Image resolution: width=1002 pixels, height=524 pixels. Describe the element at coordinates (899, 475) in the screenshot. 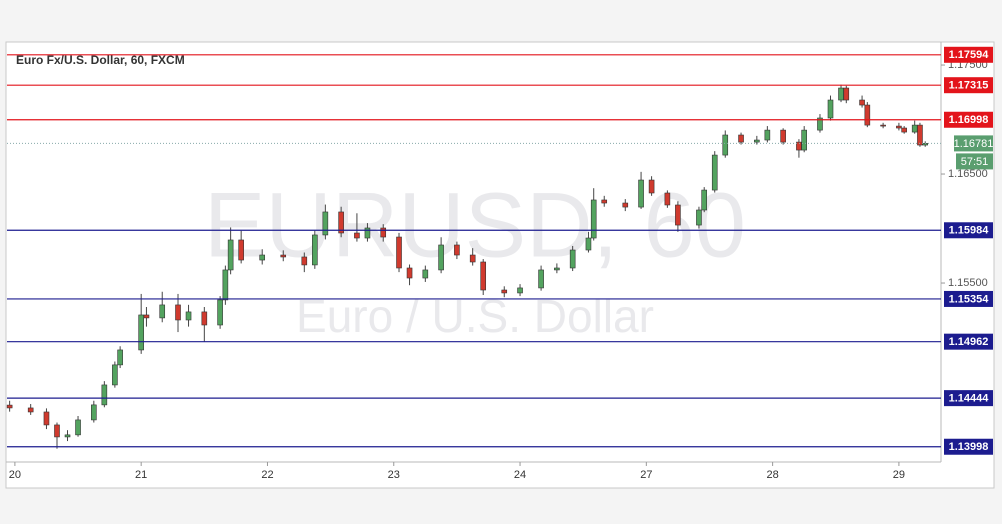

I see `x-tick-label: 29` at that location.